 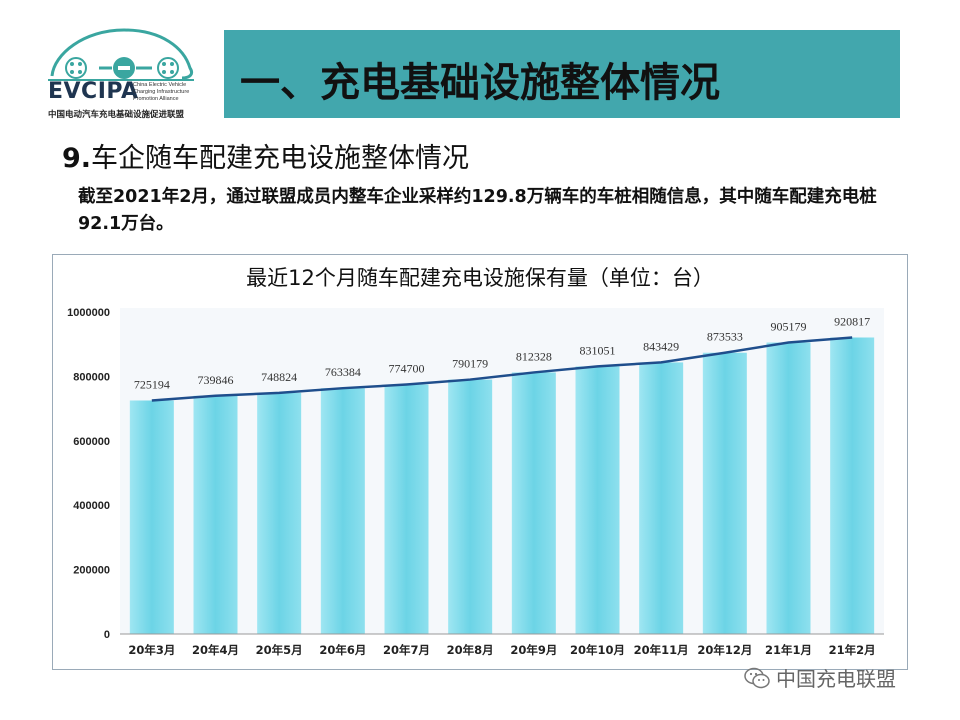 What do you see at coordinates (502, 369) in the screenshot?
I see `trend-line` at bounding box center [502, 369].